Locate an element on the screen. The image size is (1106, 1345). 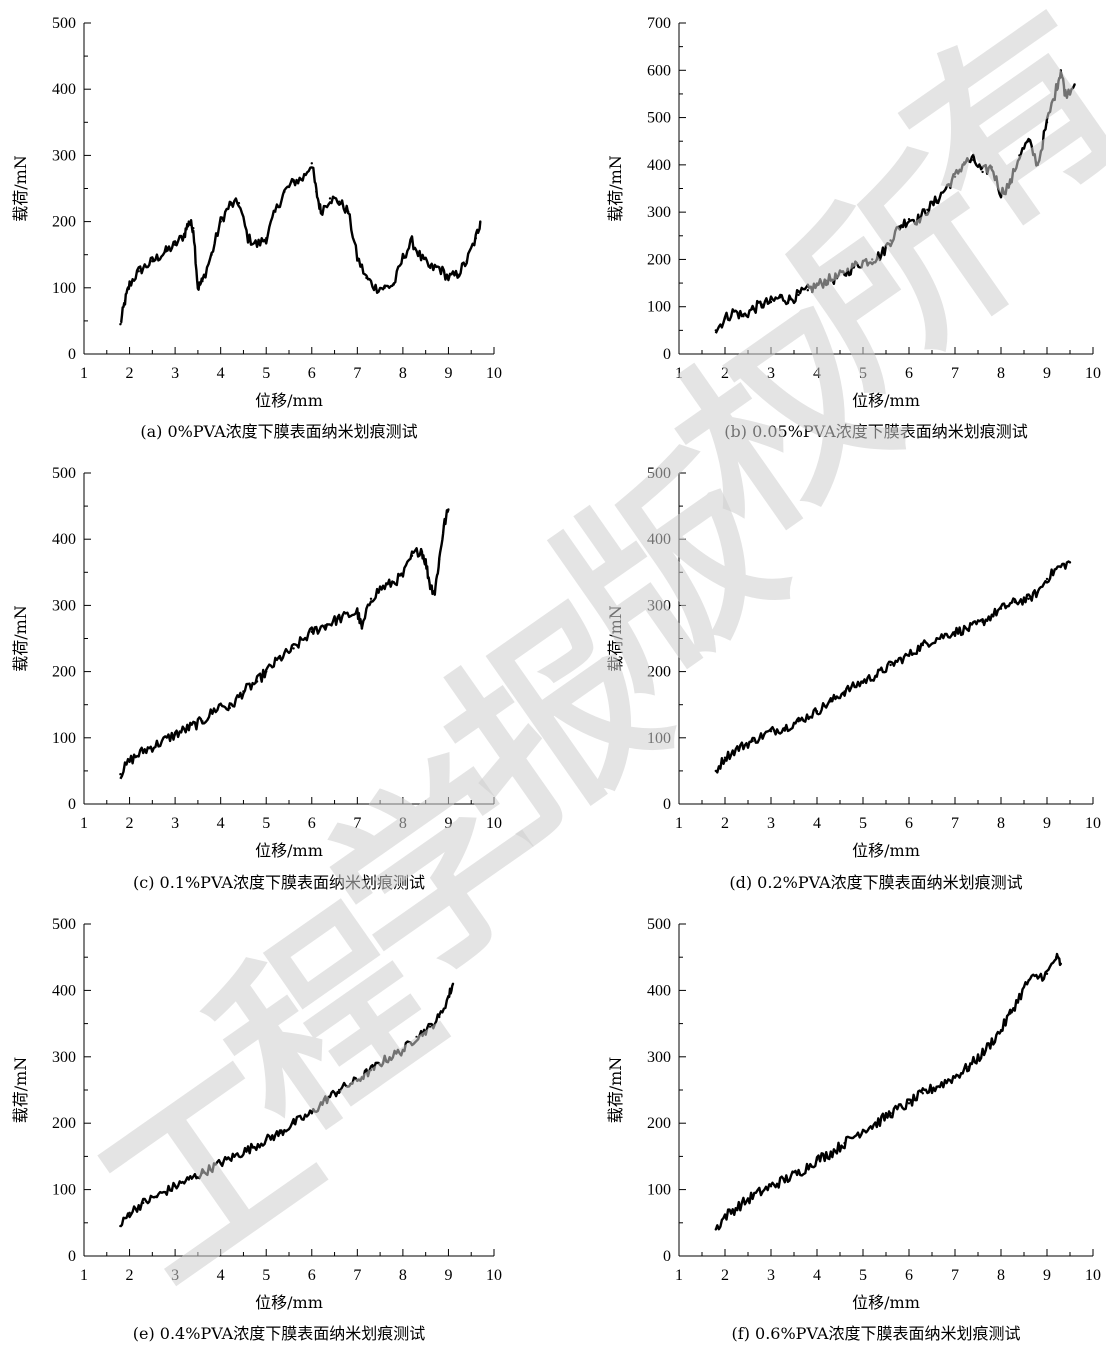
x-tick-label: 8 is located at coordinates (403, 373).